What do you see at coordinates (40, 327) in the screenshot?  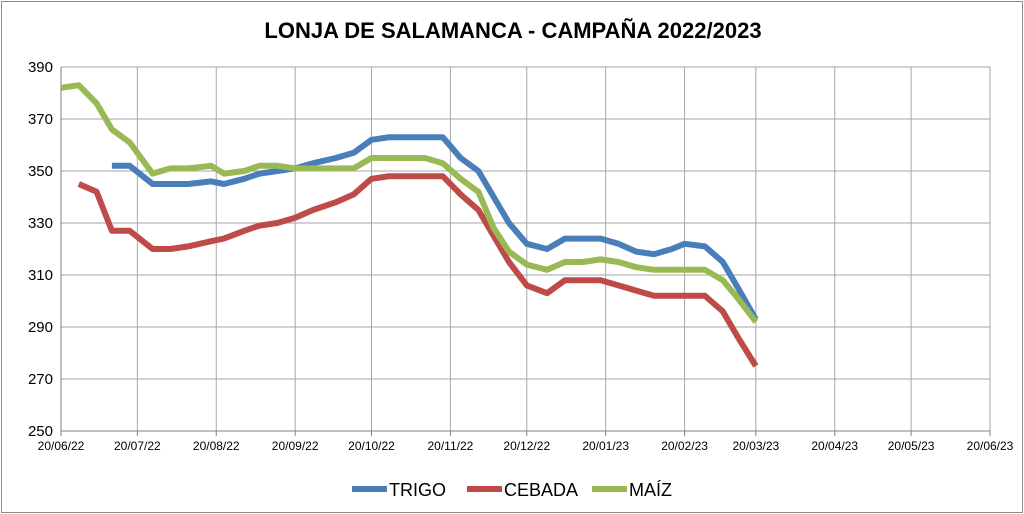 I see `y-tick-label: 290` at bounding box center [40, 327].